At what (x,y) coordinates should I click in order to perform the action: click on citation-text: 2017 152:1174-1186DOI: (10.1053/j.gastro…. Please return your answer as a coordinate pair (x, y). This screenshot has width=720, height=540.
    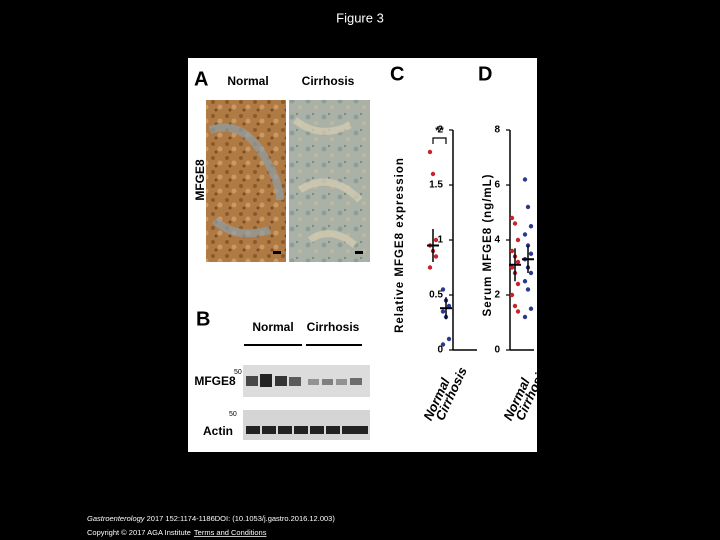
    Looking at the image, I should click on (240, 518).